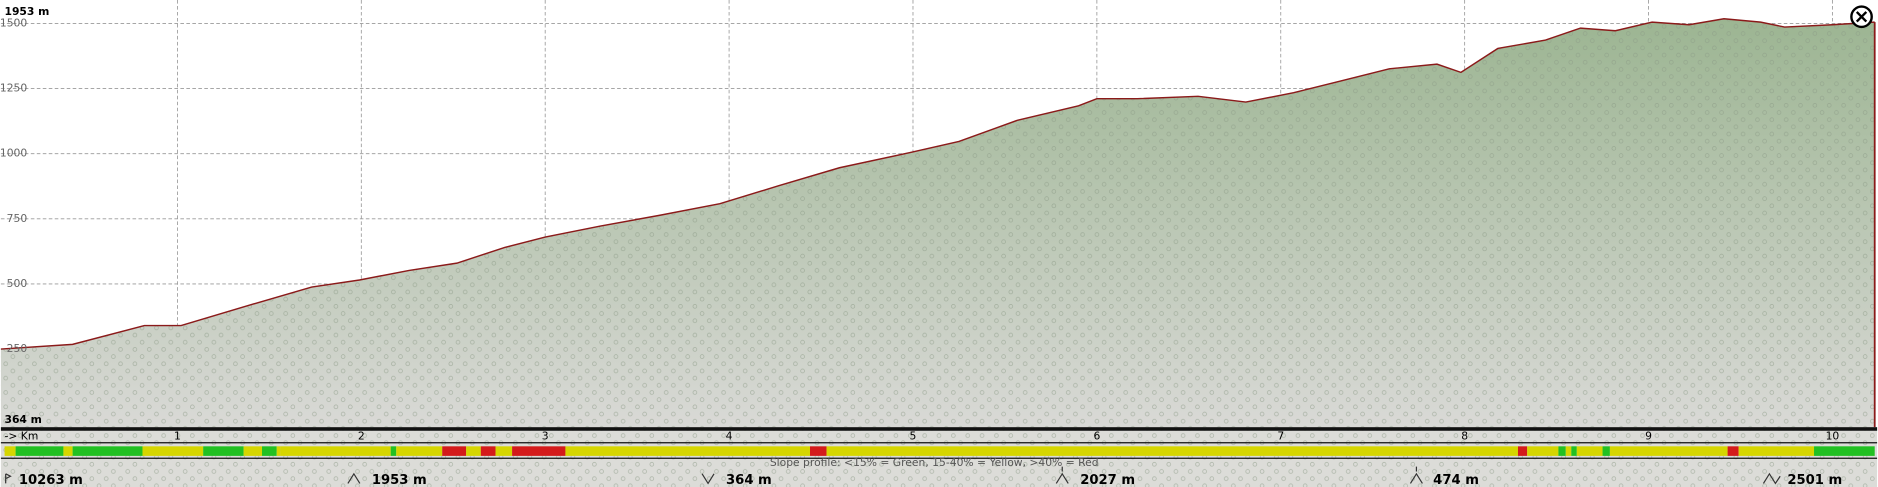 This screenshot has height=487, width=1878. What do you see at coordinates (17, 218) in the screenshot?
I see `y-tick-label: 750` at bounding box center [17, 218].